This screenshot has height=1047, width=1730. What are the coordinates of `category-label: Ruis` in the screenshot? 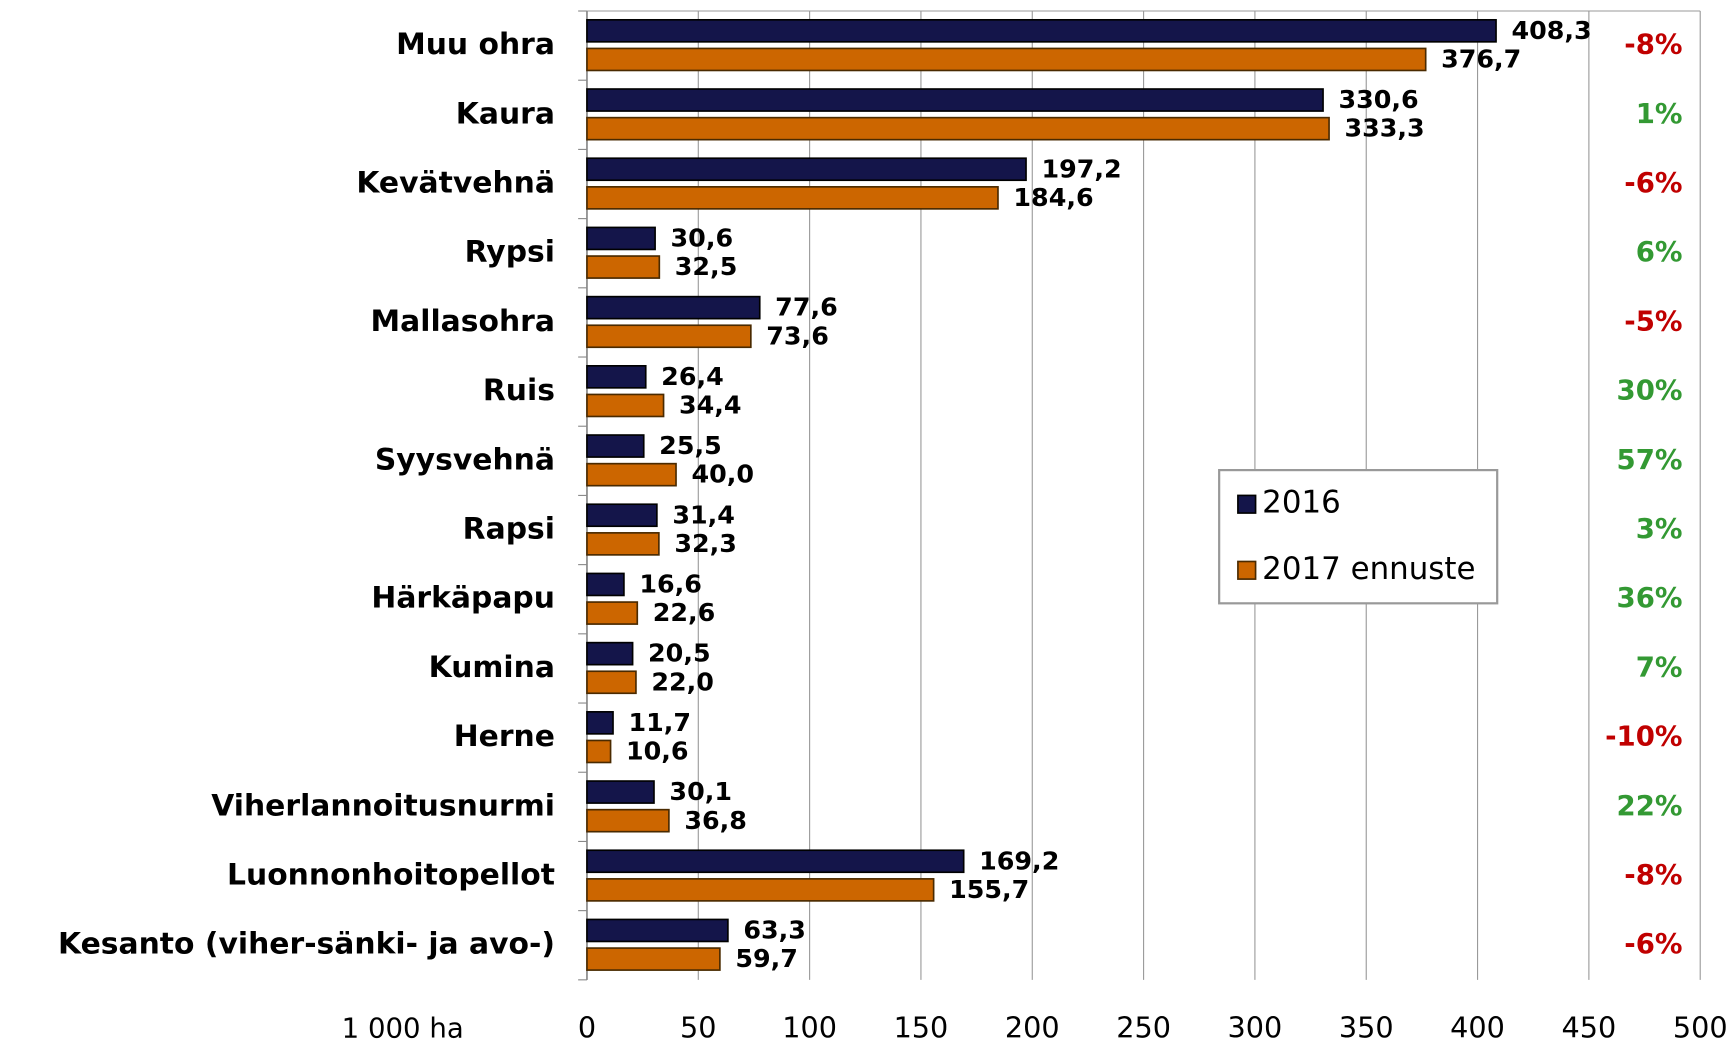 It's located at (519, 390).